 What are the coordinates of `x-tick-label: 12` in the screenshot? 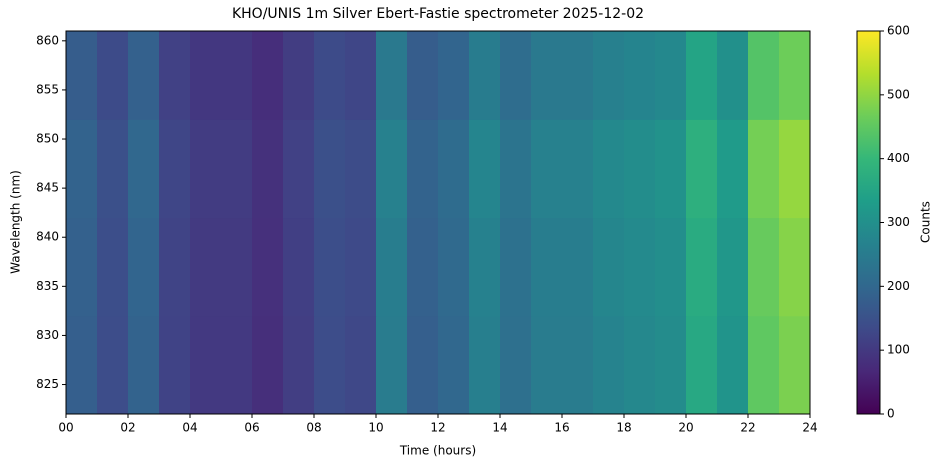 It's located at (437, 428).